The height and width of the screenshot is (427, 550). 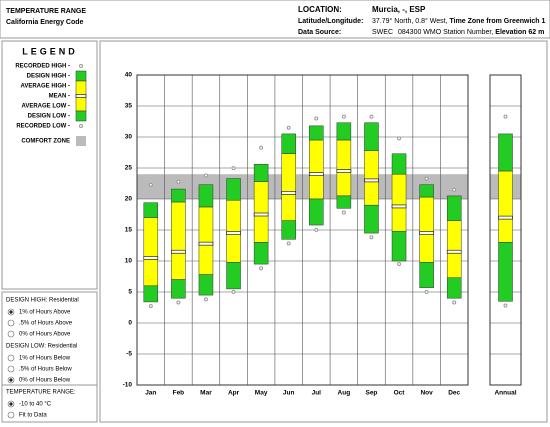 I want to click on station-value: 084300 WMO Station Number,, so click(x=445, y=32).